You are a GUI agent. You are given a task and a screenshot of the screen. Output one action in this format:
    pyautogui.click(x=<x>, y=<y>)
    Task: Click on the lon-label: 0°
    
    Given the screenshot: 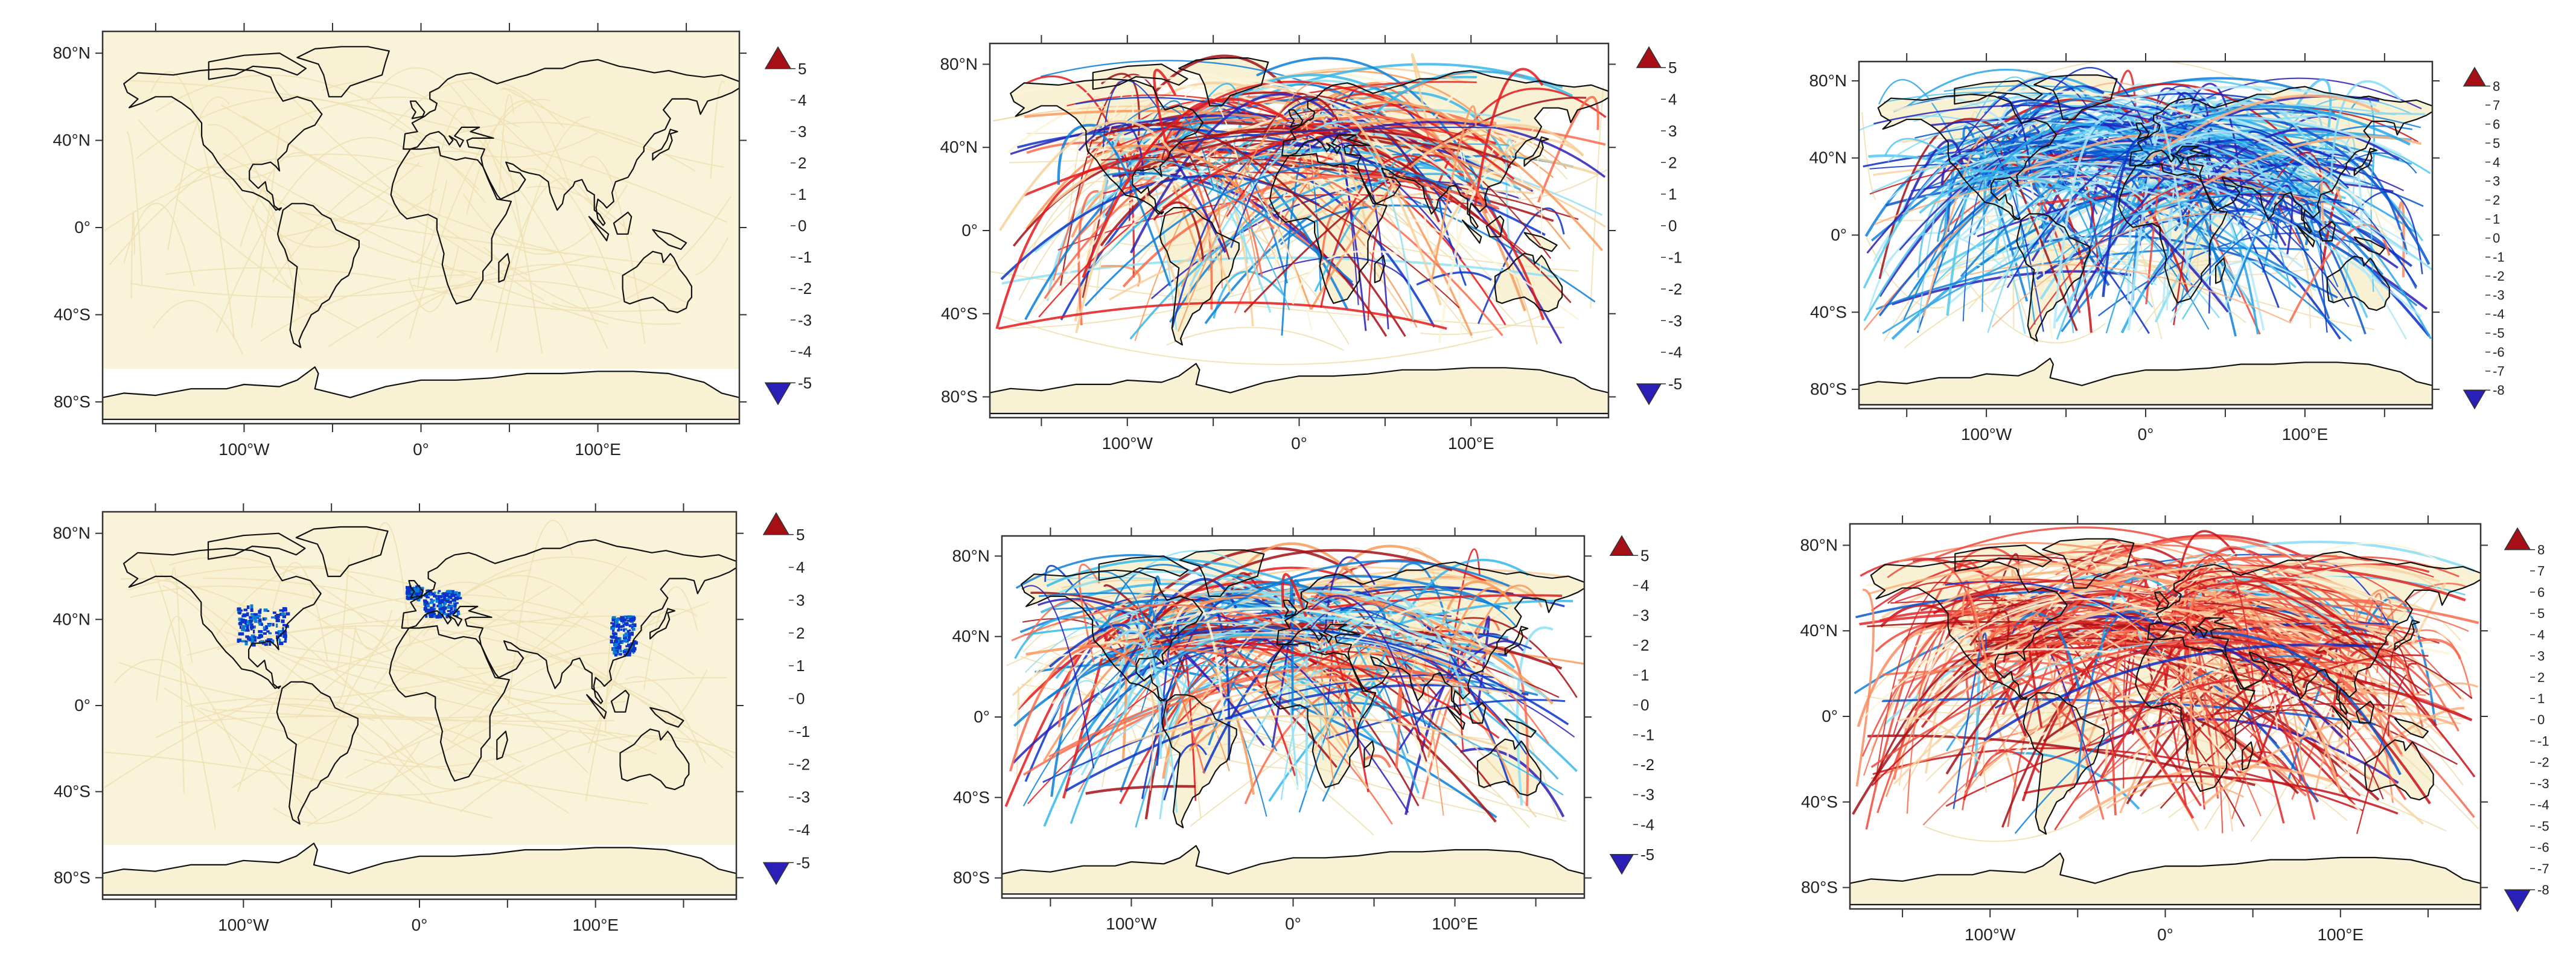 What is the action you would take?
    pyautogui.click(x=421, y=449)
    